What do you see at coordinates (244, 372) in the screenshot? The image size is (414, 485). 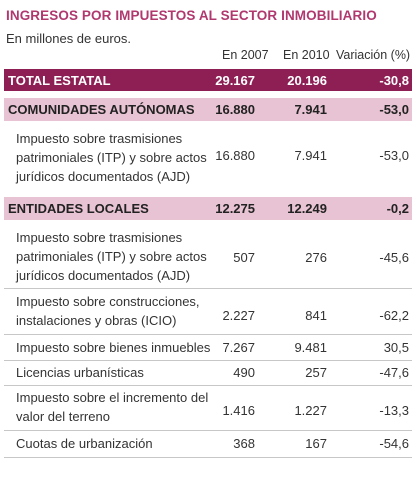 I see `row-2007: 490` at bounding box center [244, 372].